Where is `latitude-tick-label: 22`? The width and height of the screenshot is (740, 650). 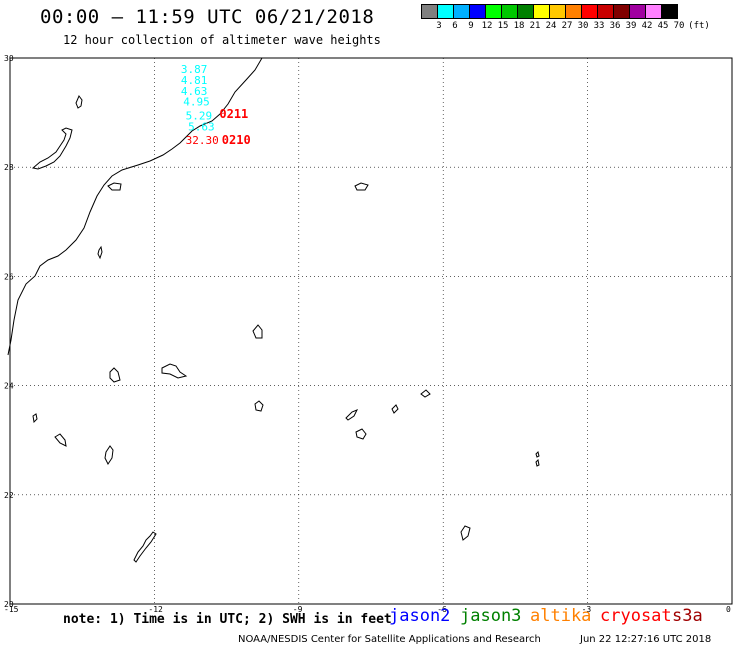 latitude-tick-label: 22 is located at coordinates (9, 495).